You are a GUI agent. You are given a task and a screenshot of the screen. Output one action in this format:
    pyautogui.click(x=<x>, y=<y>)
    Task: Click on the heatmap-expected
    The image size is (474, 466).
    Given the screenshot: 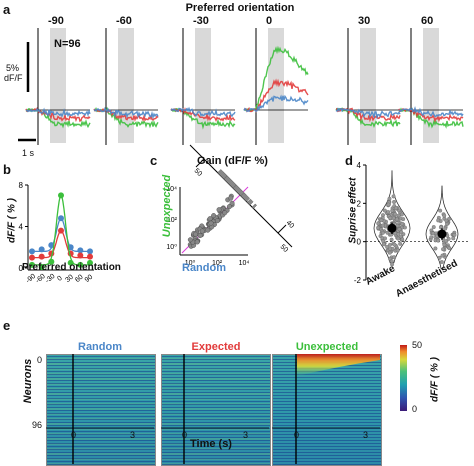 What is the action you would take?
    pyautogui.click(x=216, y=410)
    